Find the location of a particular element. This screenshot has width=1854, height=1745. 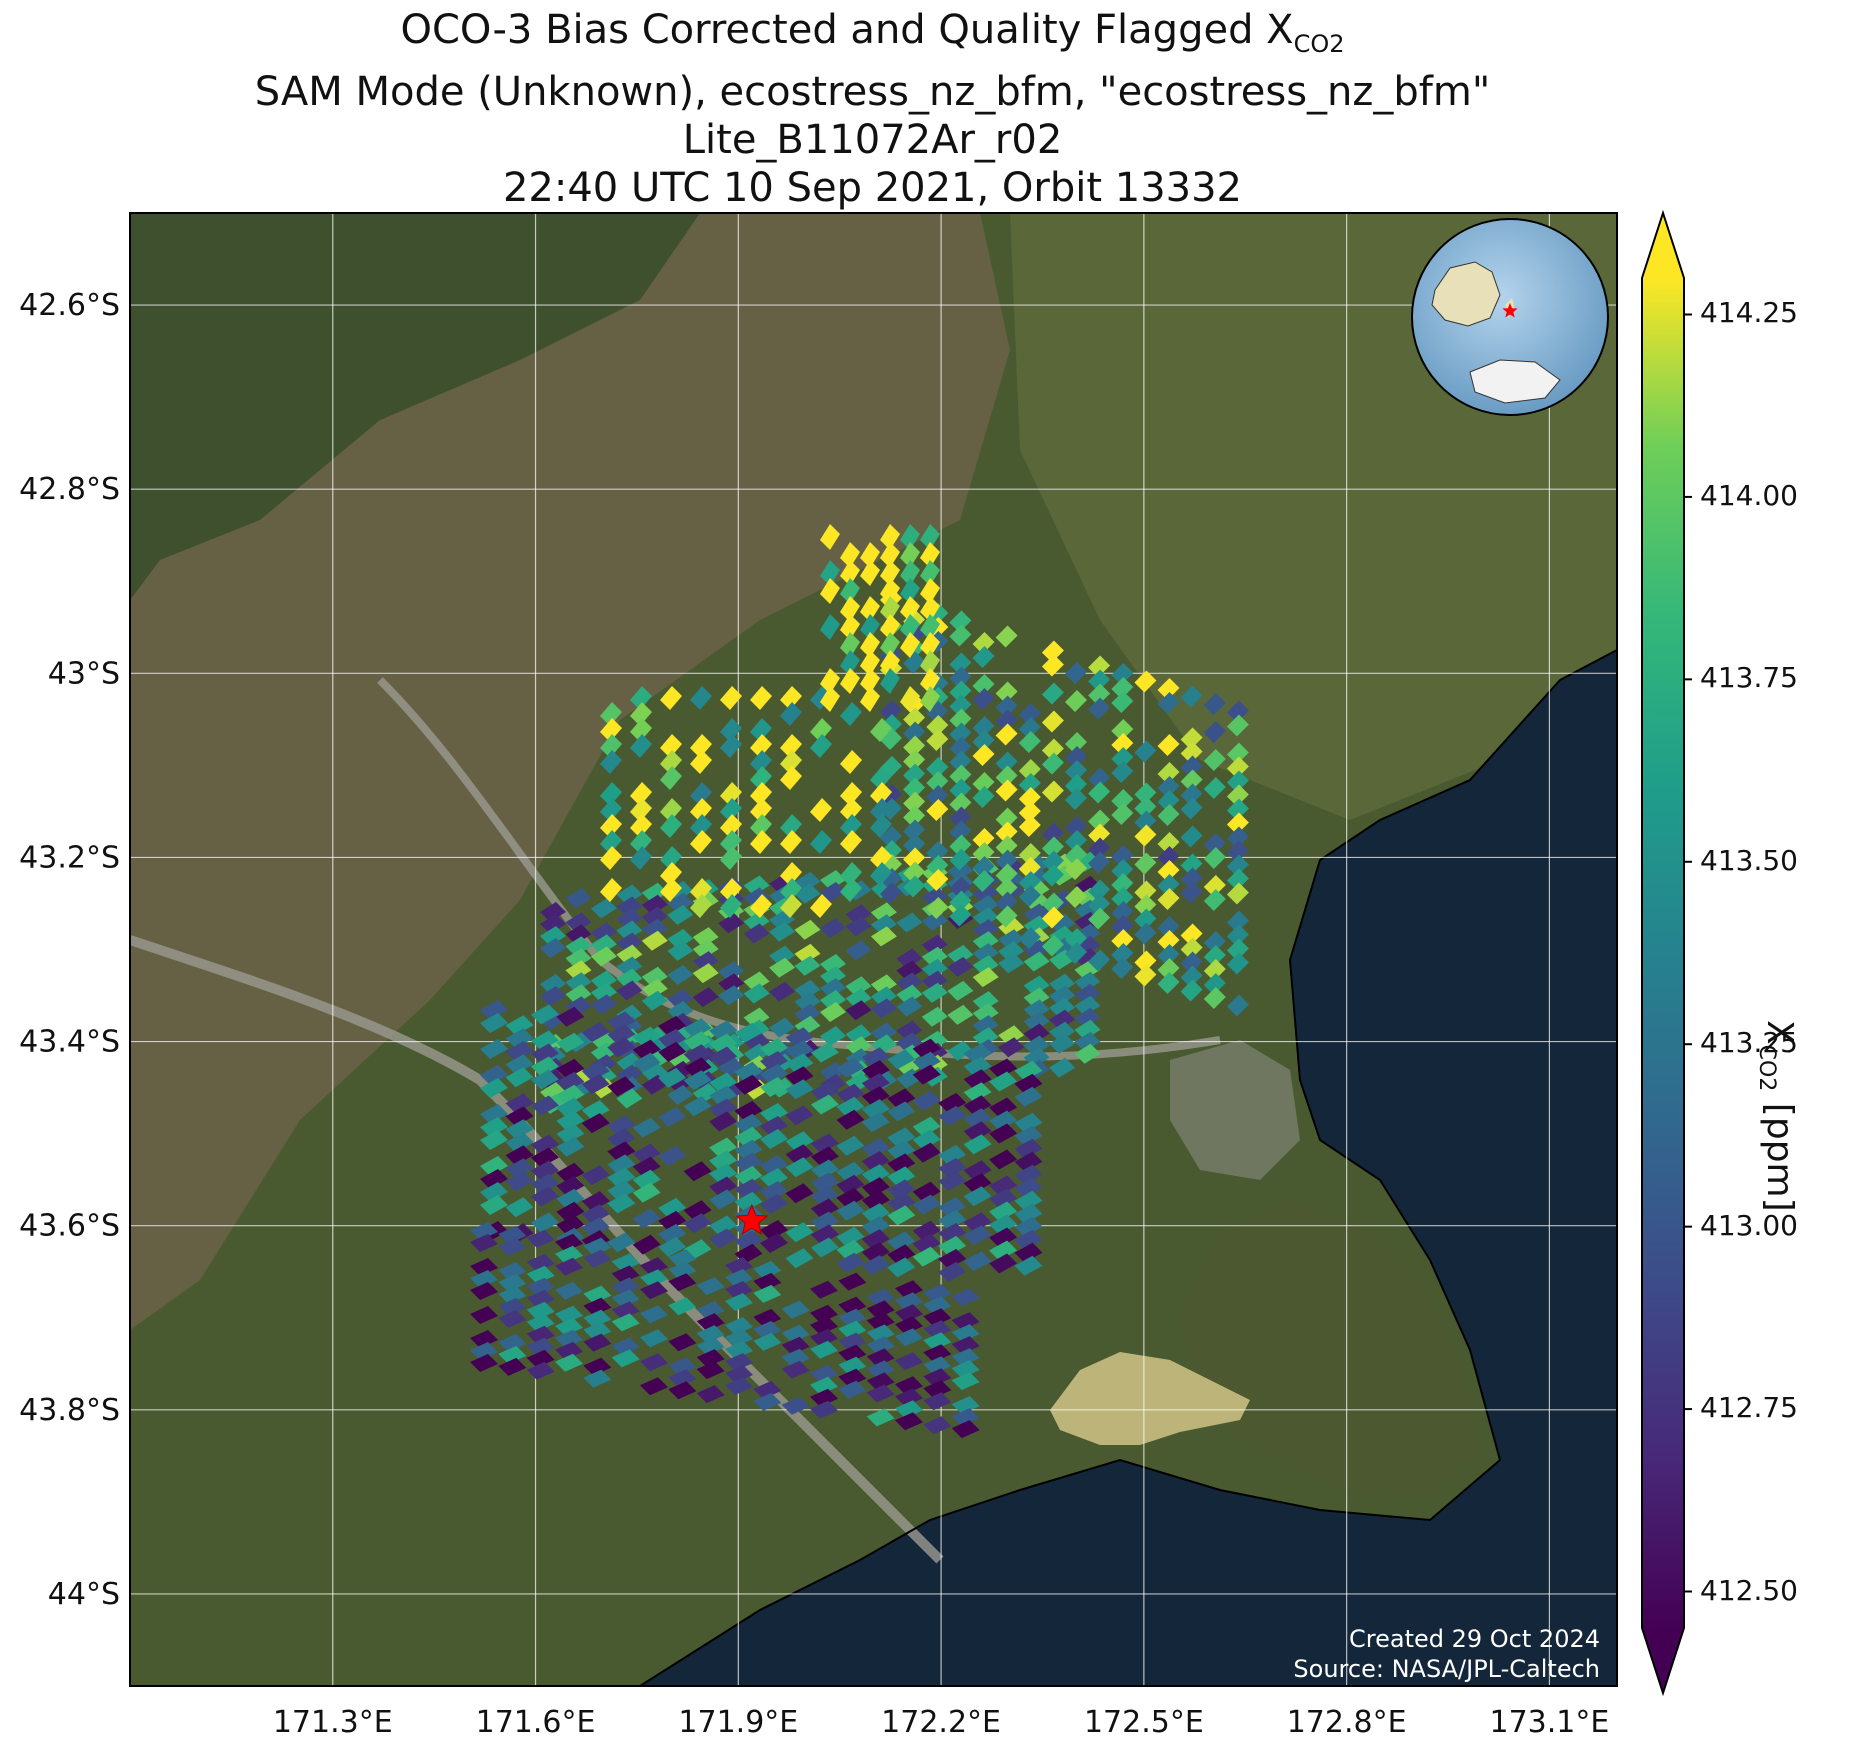

lat-tick-label: 43.8°S is located at coordinates (69, 1410).